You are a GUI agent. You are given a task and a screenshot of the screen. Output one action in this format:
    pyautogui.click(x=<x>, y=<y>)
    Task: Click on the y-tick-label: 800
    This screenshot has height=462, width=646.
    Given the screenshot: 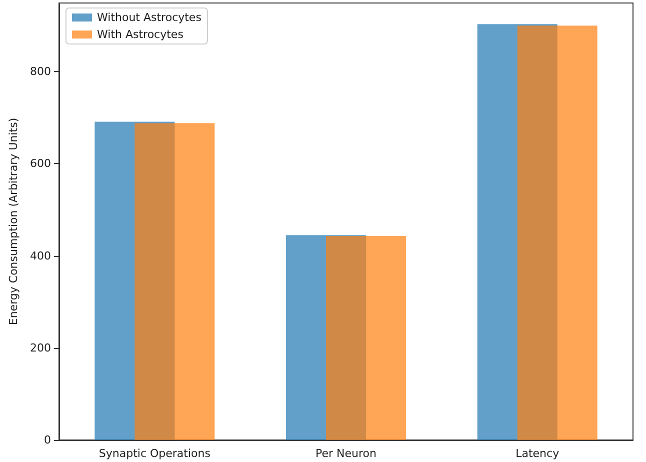 What is the action you would take?
    pyautogui.click(x=40, y=71)
    